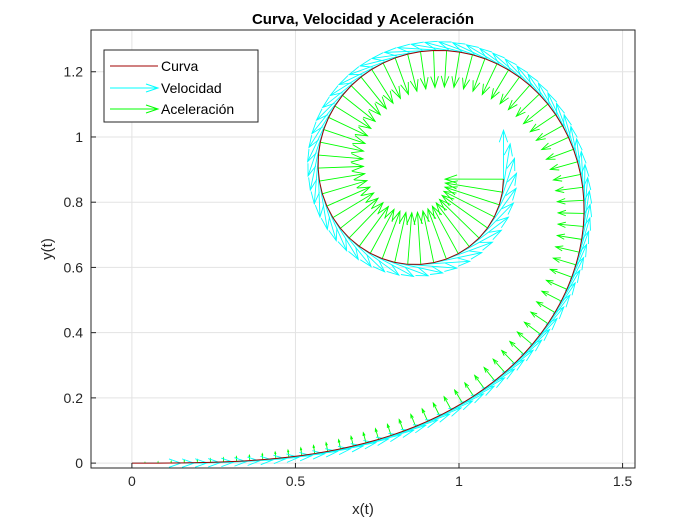 The image size is (700, 530). I want to click on legend: Curva Velocidad Aceleración, so click(181, 86).